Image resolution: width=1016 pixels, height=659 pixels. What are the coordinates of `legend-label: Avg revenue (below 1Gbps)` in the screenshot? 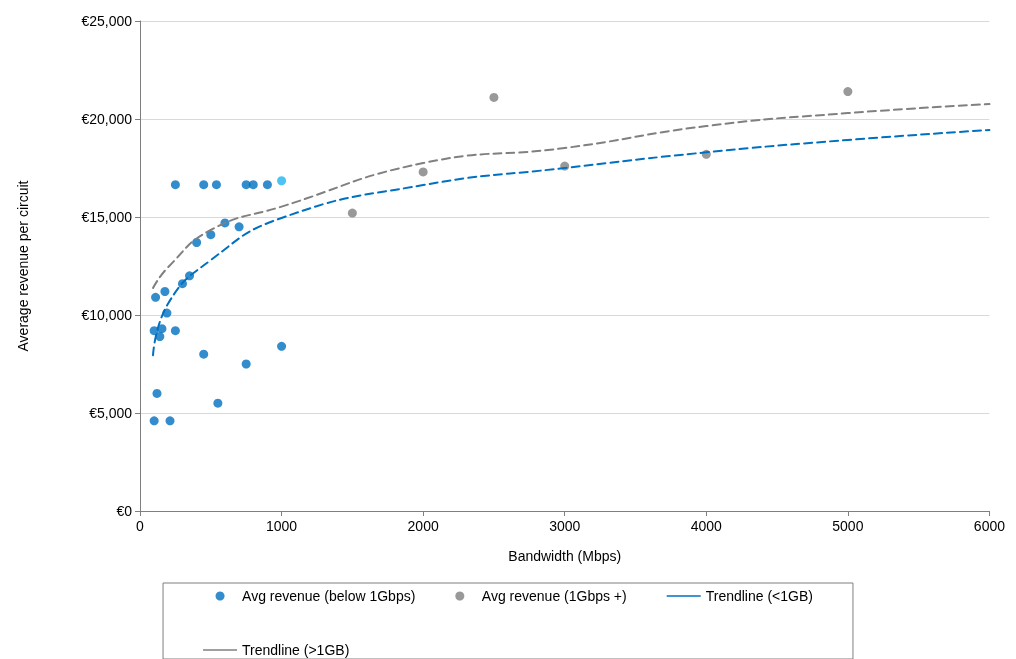 It's located at (329, 596).